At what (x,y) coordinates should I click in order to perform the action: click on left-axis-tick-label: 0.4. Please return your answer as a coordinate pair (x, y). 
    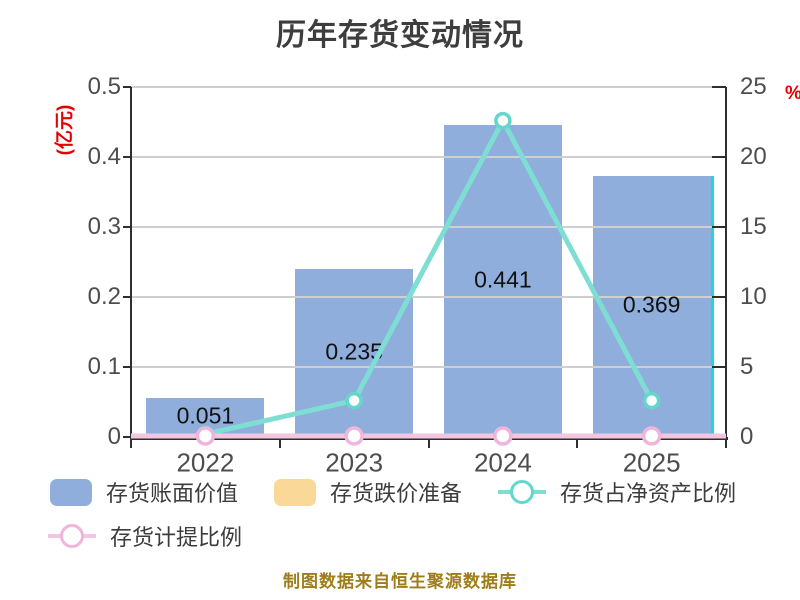
    Looking at the image, I should click on (104, 156).